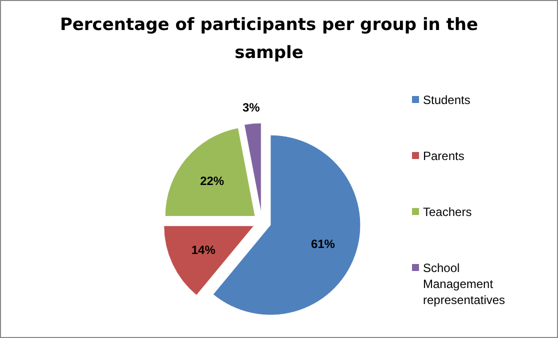 The image size is (558, 338). What do you see at coordinates (323, 244) in the screenshot?
I see `data-label: 61%` at bounding box center [323, 244].